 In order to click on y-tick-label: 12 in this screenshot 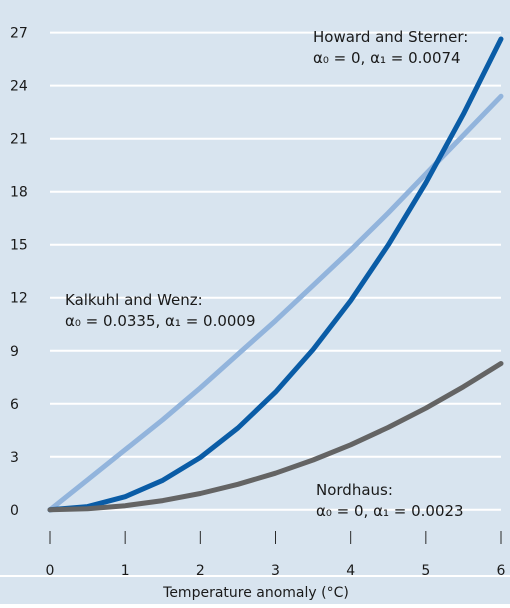, I will do `click(19, 299)`.